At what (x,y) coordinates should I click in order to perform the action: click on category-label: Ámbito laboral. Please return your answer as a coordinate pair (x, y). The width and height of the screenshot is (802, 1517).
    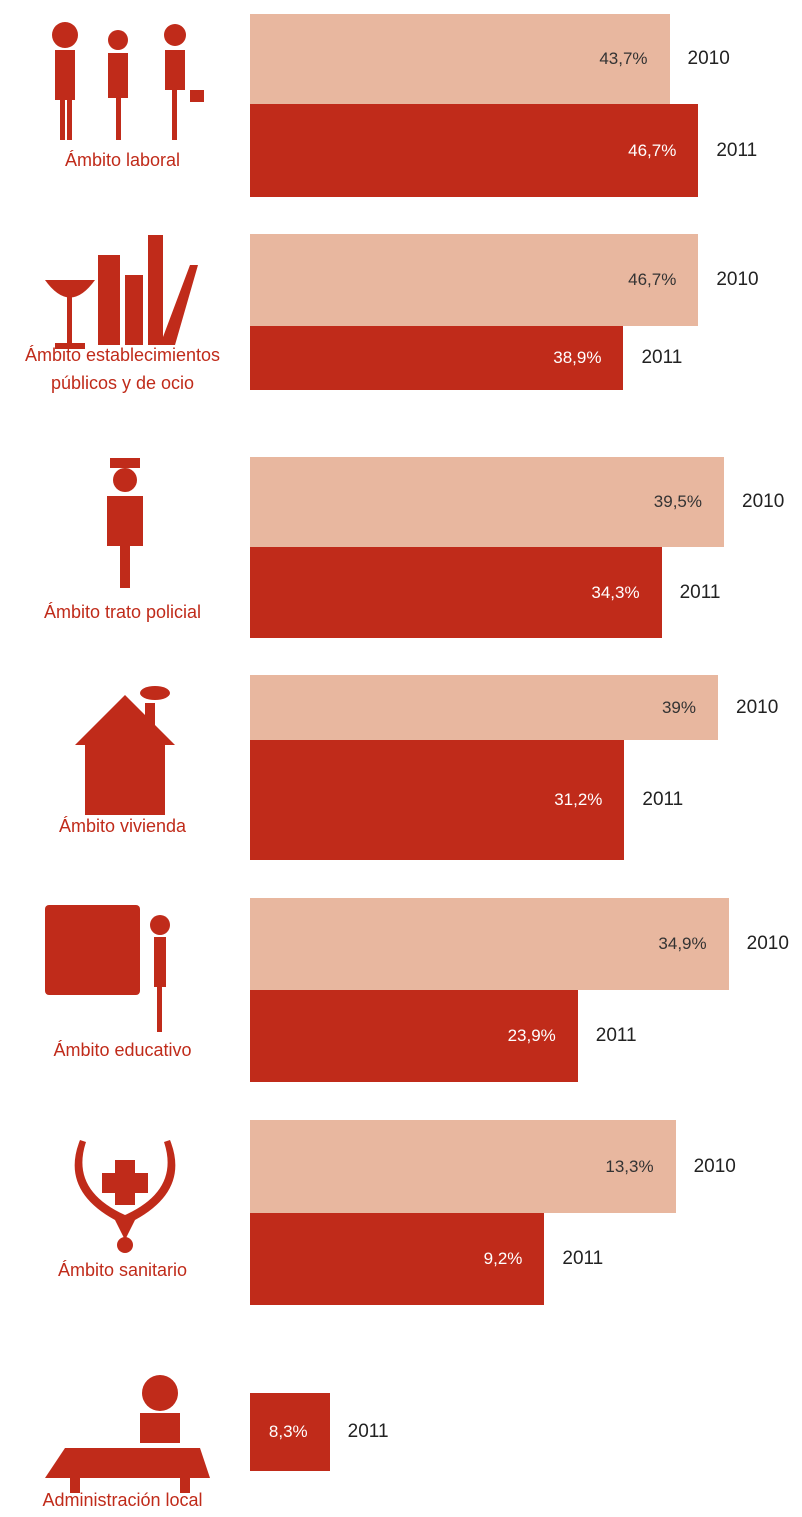
    Looking at the image, I should click on (122, 160).